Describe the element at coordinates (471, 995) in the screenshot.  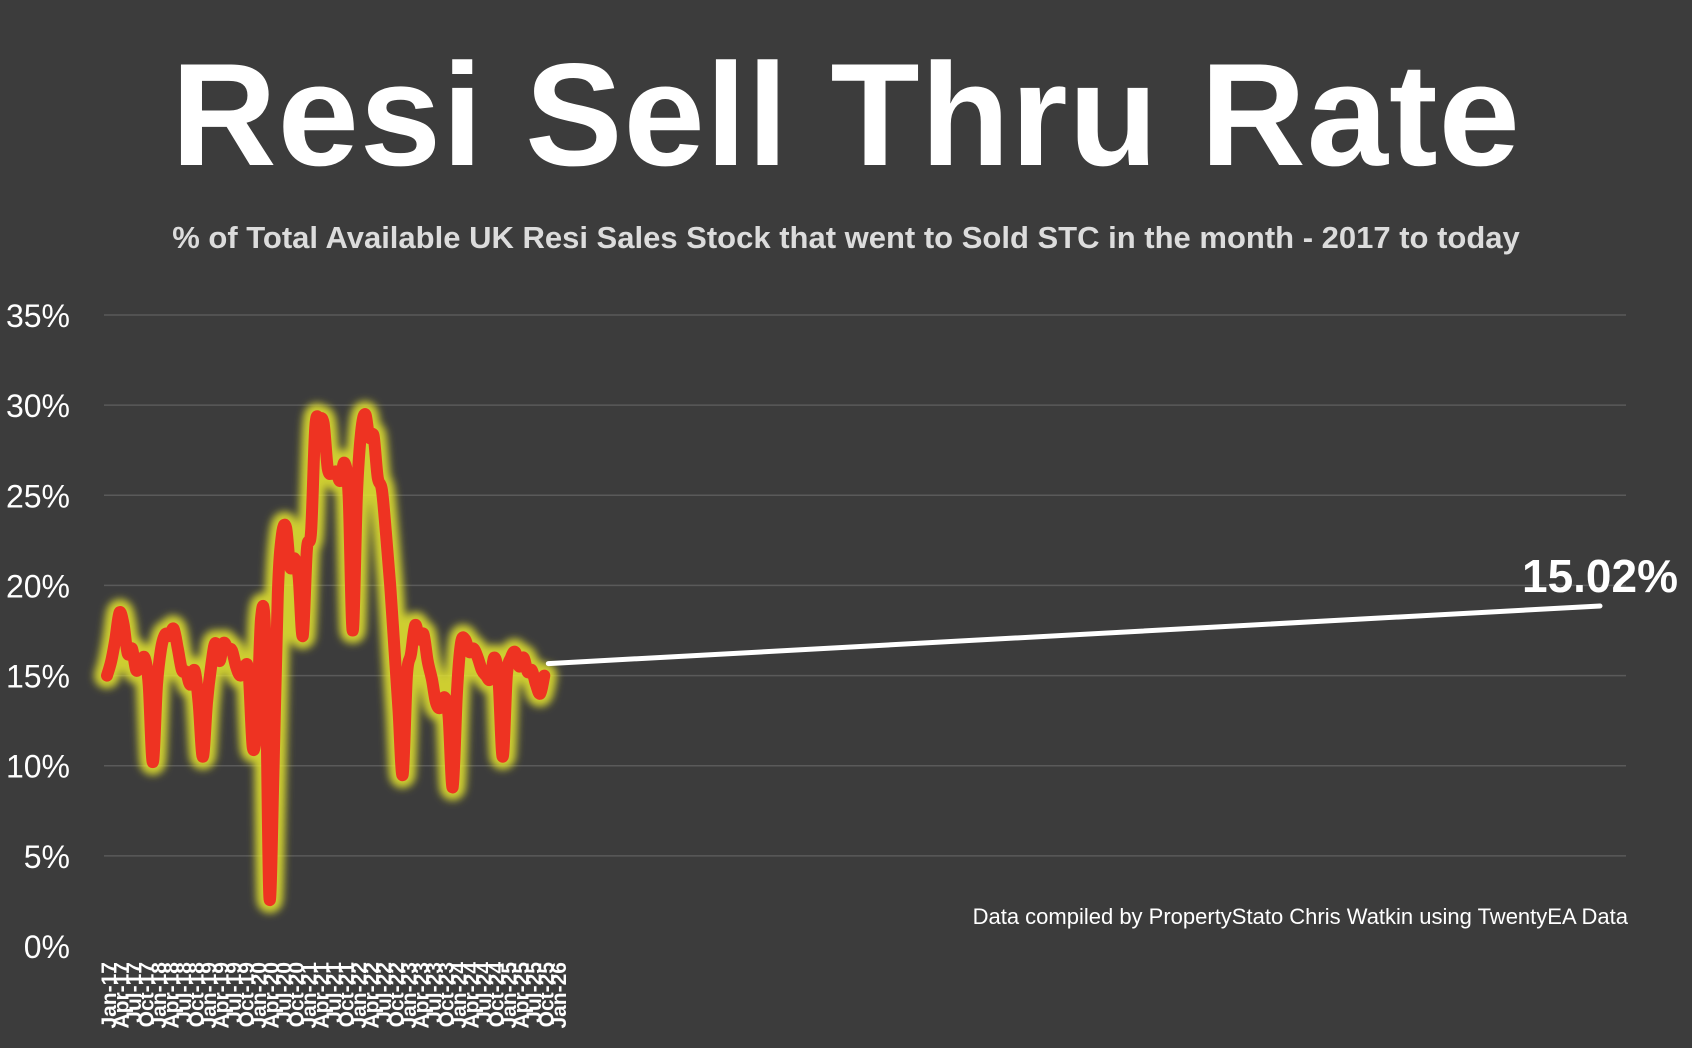
I see `x-tick-label: Apr-24` at that location.